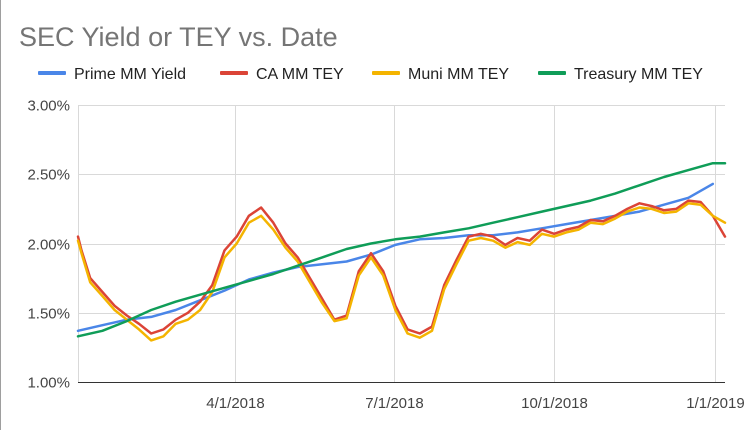 Image resolution: width=745 pixels, height=430 pixels. What do you see at coordinates (638, 74) in the screenshot?
I see `legend-label: Treasury MM TEY` at bounding box center [638, 74].